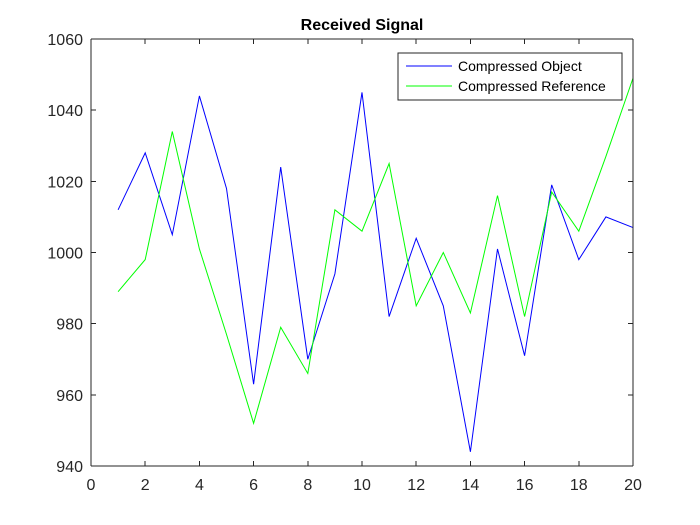 Image resolution: width=700 pixels, height=525 pixels. Describe the element at coordinates (362, 25) in the screenshot. I see `chart-title: Received Signal` at that location.